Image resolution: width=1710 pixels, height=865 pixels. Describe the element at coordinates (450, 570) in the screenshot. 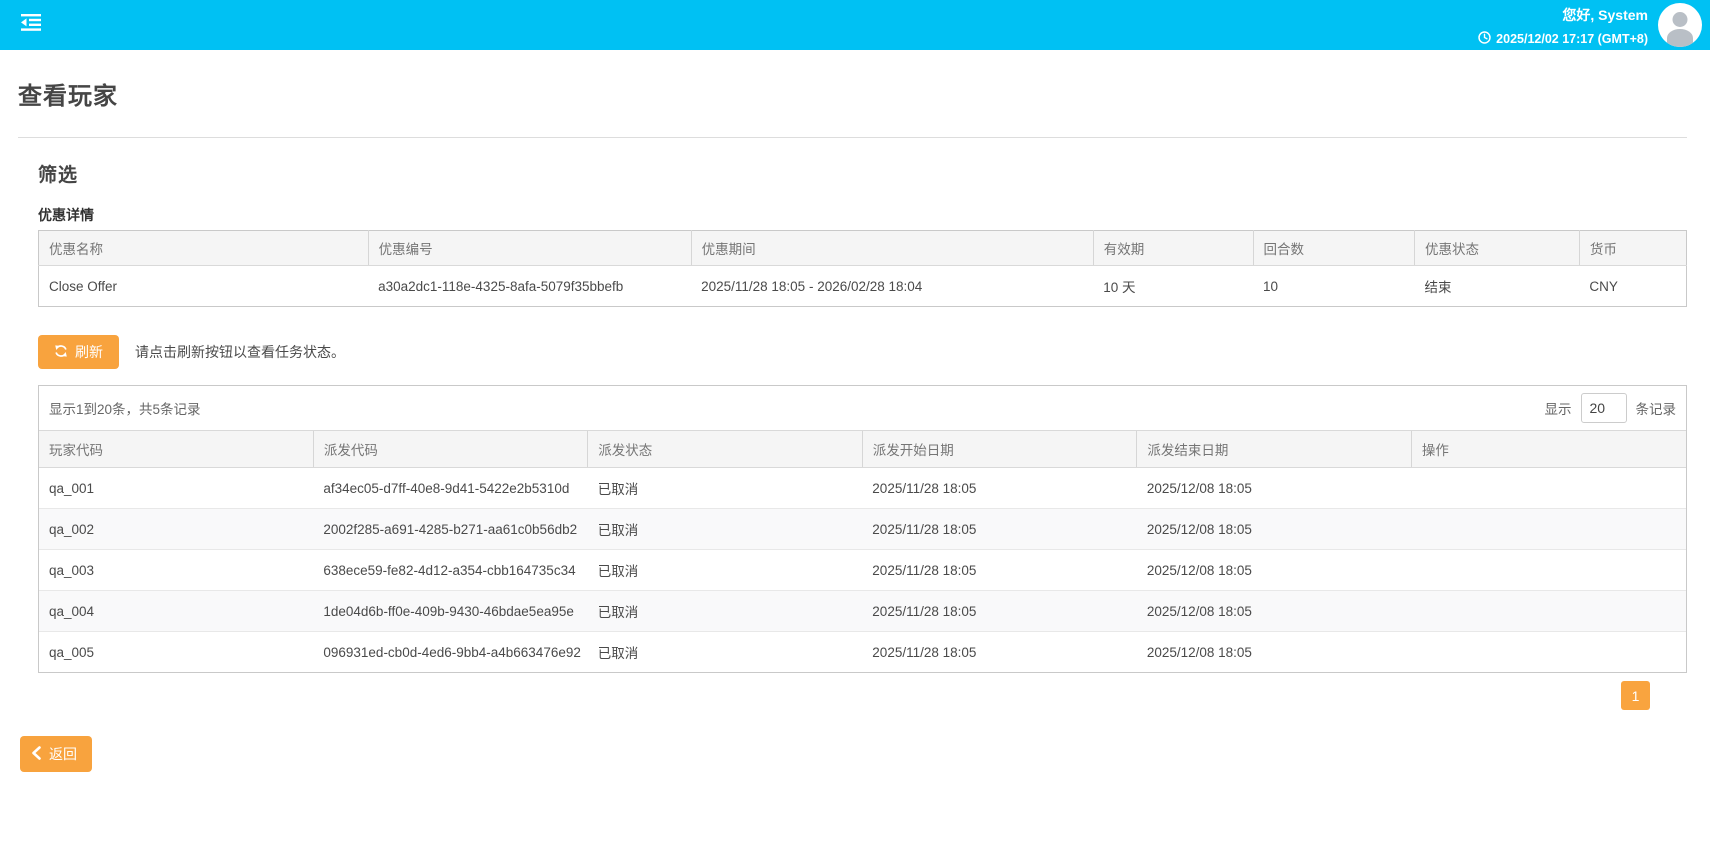

I see `players-cell: 638ece59-fe82-4d12-a354-cbb164735c34` at that location.